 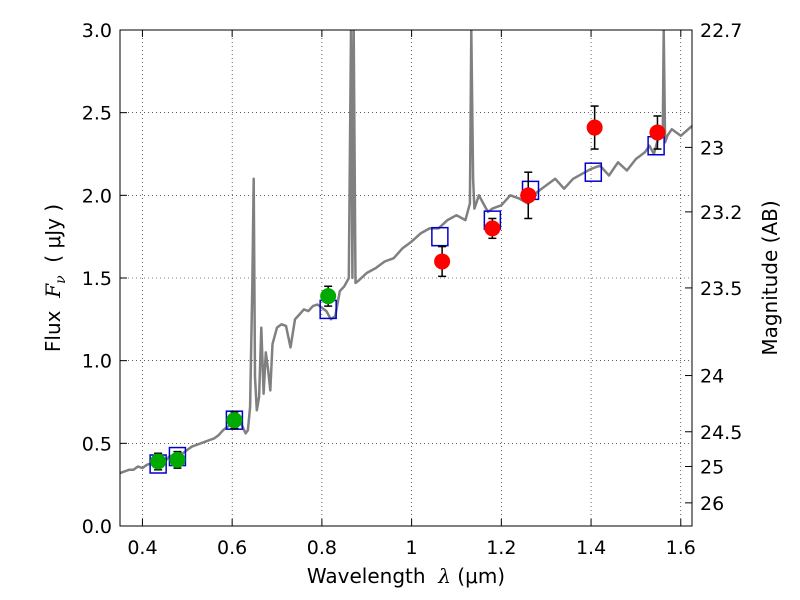 I want to click on x-axis-label-unit: (μm), so click(x=478, y=576).